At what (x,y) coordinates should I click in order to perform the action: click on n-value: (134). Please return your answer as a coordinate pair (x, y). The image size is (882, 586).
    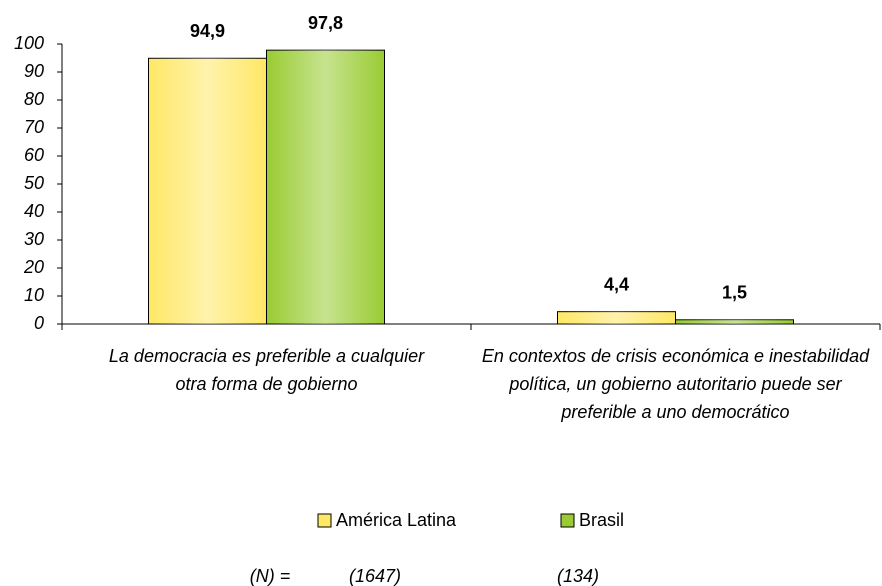
    Looking at the image, I should click on (578, 576).